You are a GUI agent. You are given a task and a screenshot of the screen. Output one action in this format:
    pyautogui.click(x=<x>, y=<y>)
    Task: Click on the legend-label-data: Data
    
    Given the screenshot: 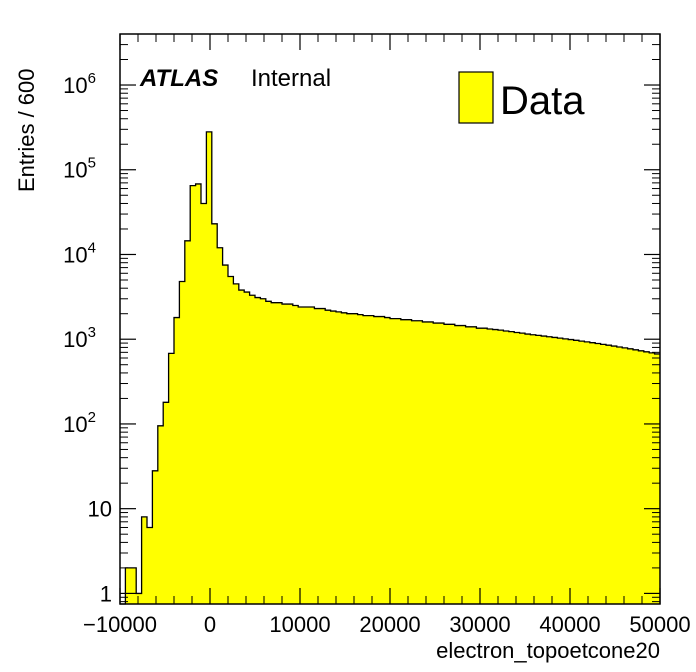 What is the action you would take?
    pyautogui.click(x=542, y=101)
    